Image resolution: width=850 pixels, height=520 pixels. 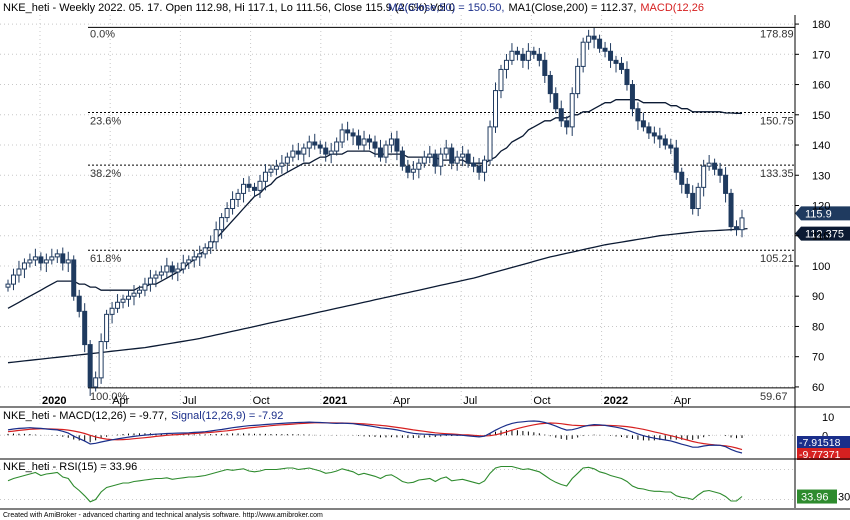 What do you see at coordinates (821, 86) in the screenshot?
I see `y-tick-label: 160` at bounding box center [821, 86].